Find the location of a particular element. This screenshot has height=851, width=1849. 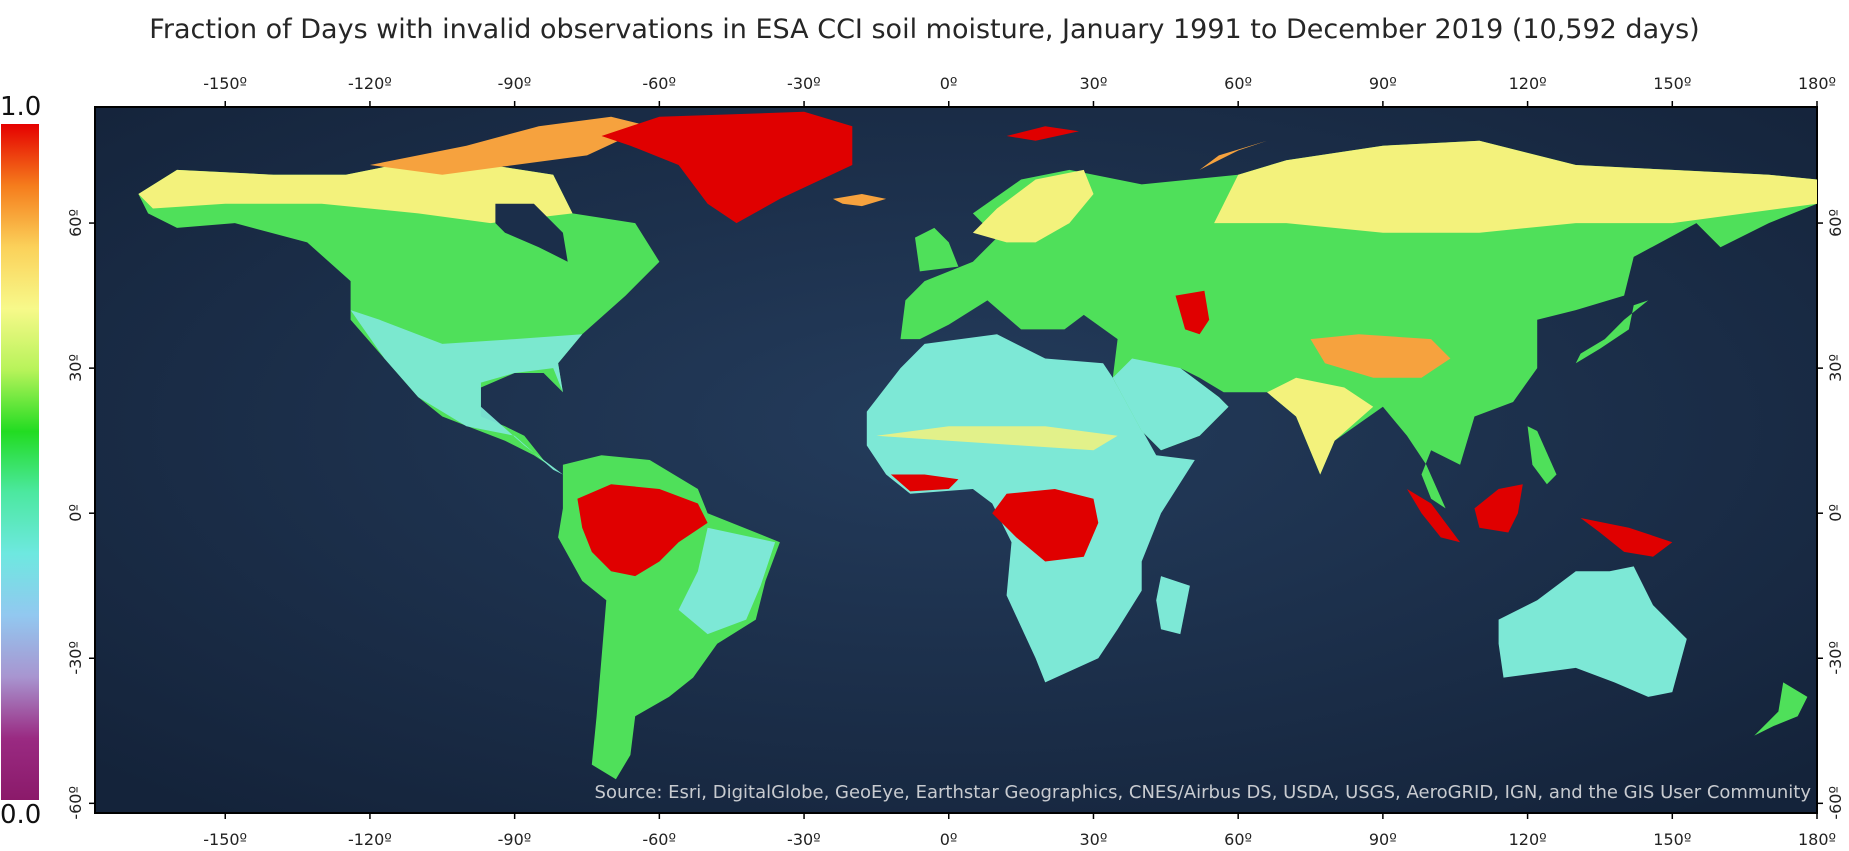

caspian is located at coordinates (1192, 312).